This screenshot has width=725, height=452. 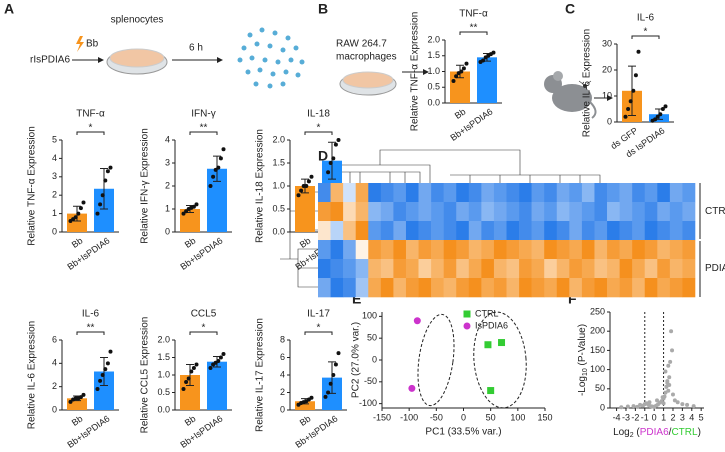 What do you see at coordinates (318, 314) in the screenshot?
I see `chart-title: IL-17` at bounding box center [318, 314].